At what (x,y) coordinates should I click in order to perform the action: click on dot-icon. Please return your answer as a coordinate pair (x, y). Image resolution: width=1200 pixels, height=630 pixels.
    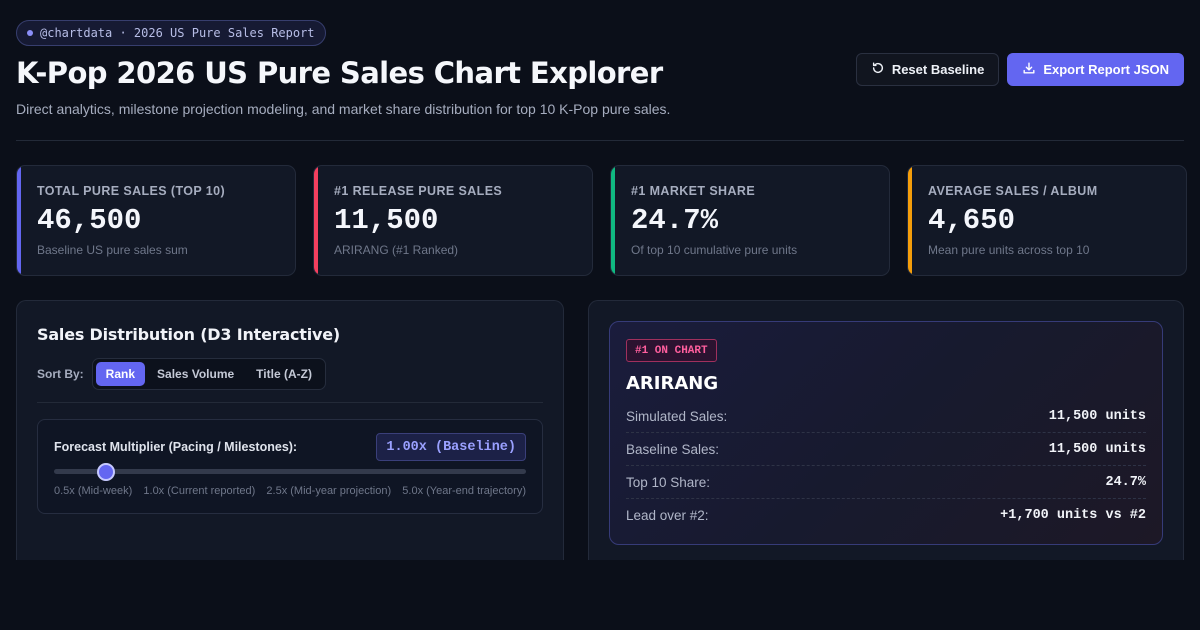
    Looking at the image, I should click on (30, 33).